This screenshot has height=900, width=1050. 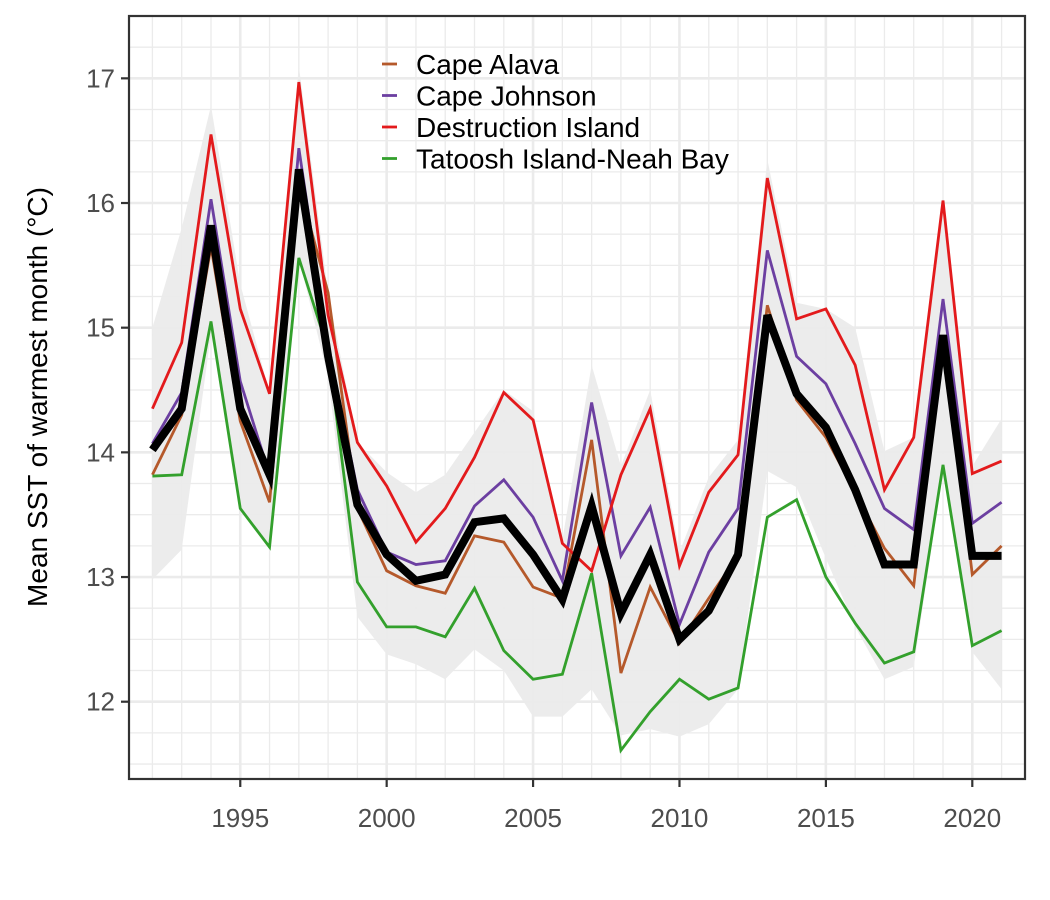 I want to click on x-tick-label: 2015, so click(x=826, y=818).